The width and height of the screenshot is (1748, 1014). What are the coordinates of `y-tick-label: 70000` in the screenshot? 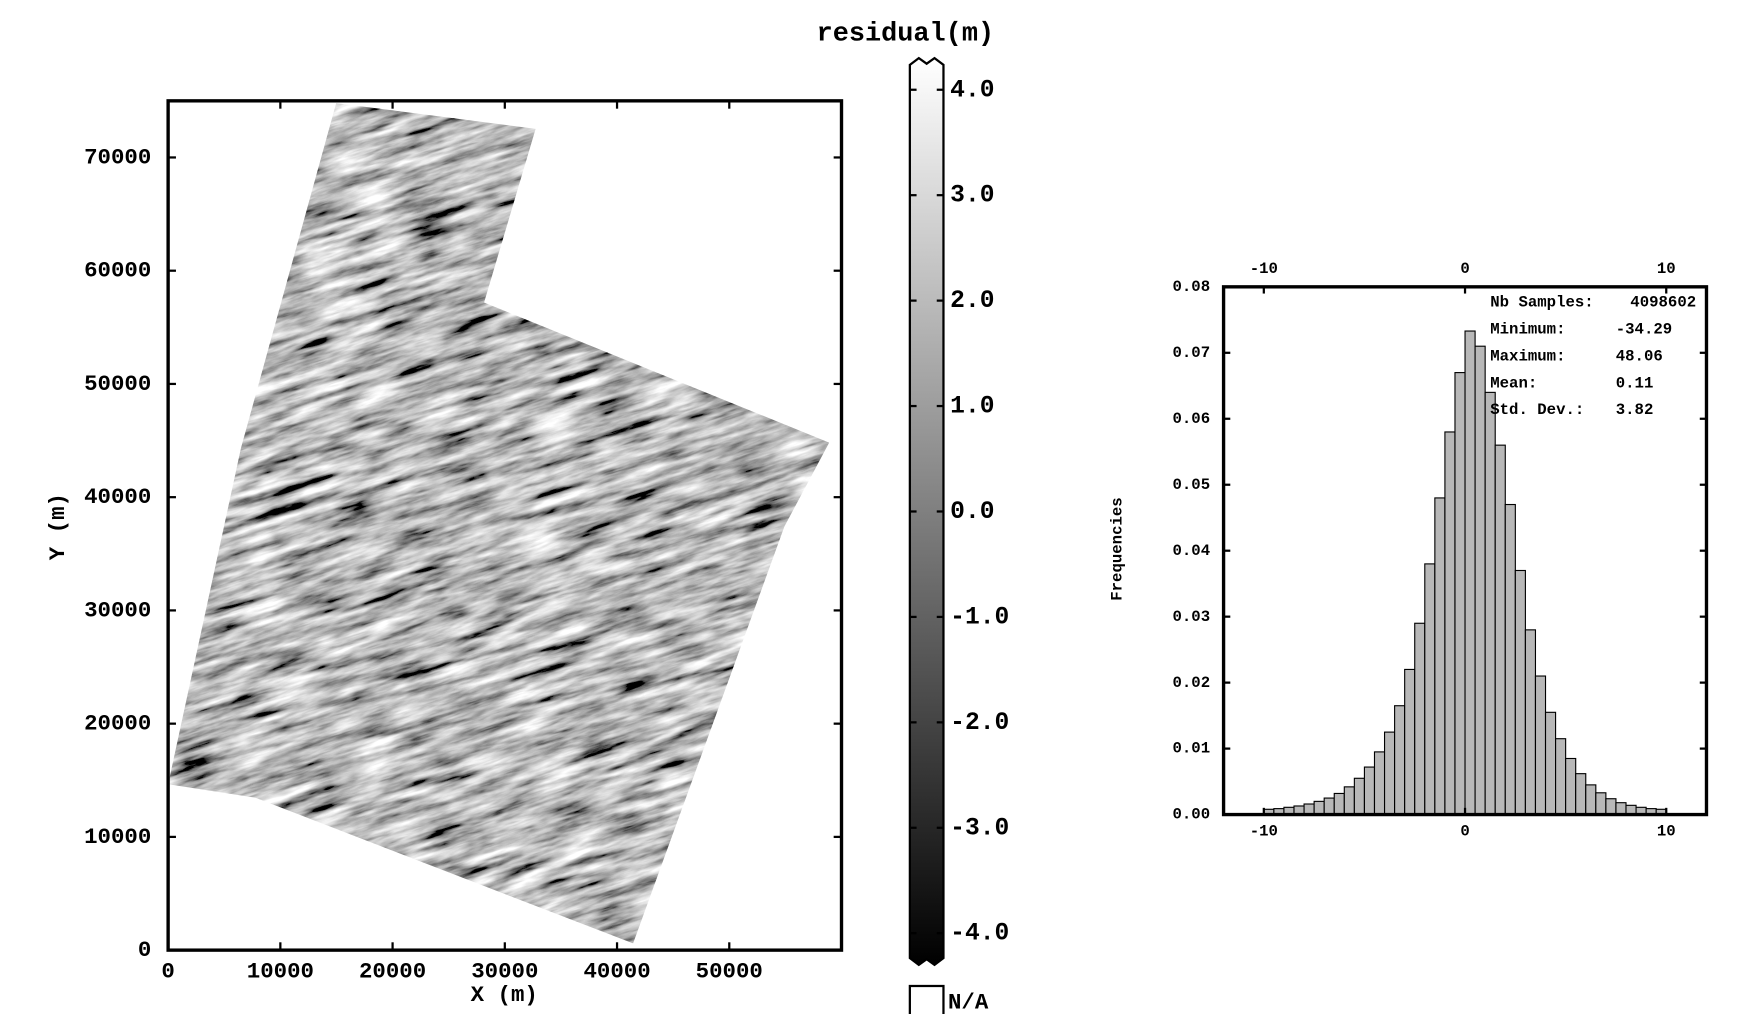 It's located at (117, 157).